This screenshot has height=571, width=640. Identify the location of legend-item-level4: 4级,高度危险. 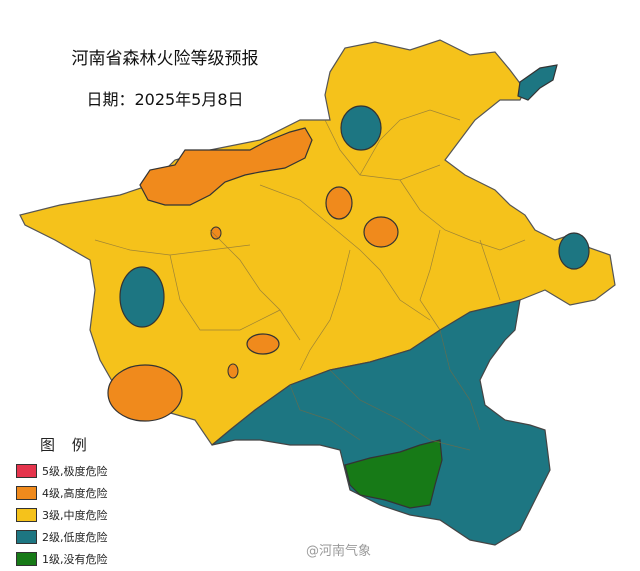
(62, 493).